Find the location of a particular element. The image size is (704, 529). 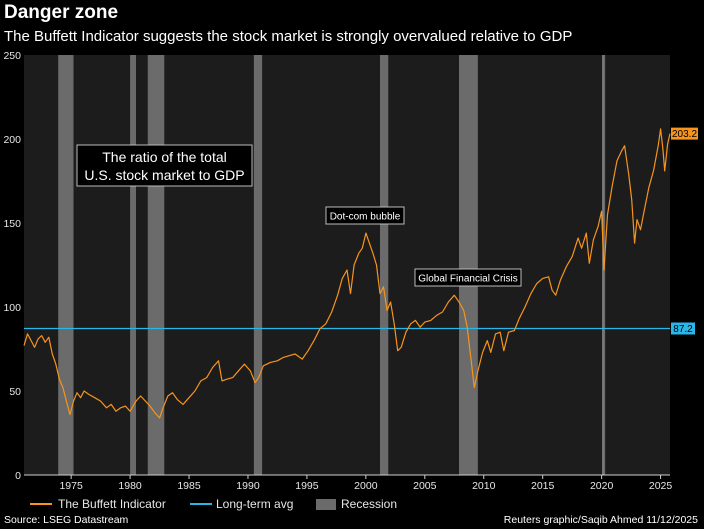

y-tick-label: 250 is located at coordinates (12, 56).